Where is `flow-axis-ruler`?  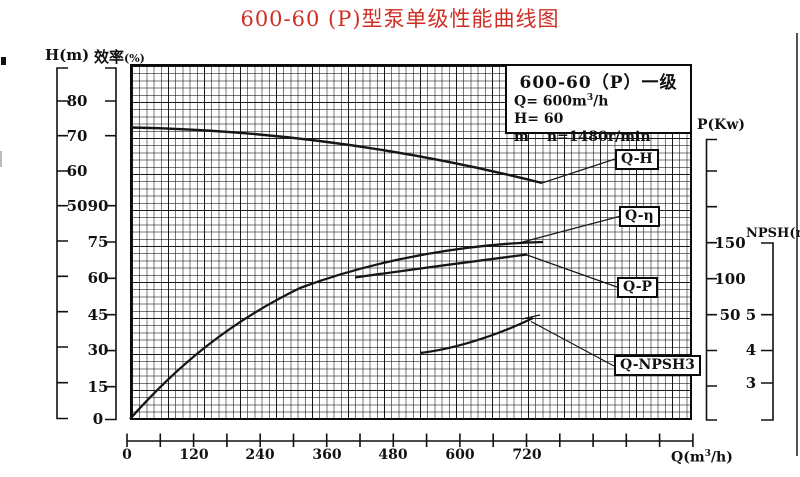
flow-axis-ruler is located at coordinates (410, 440).